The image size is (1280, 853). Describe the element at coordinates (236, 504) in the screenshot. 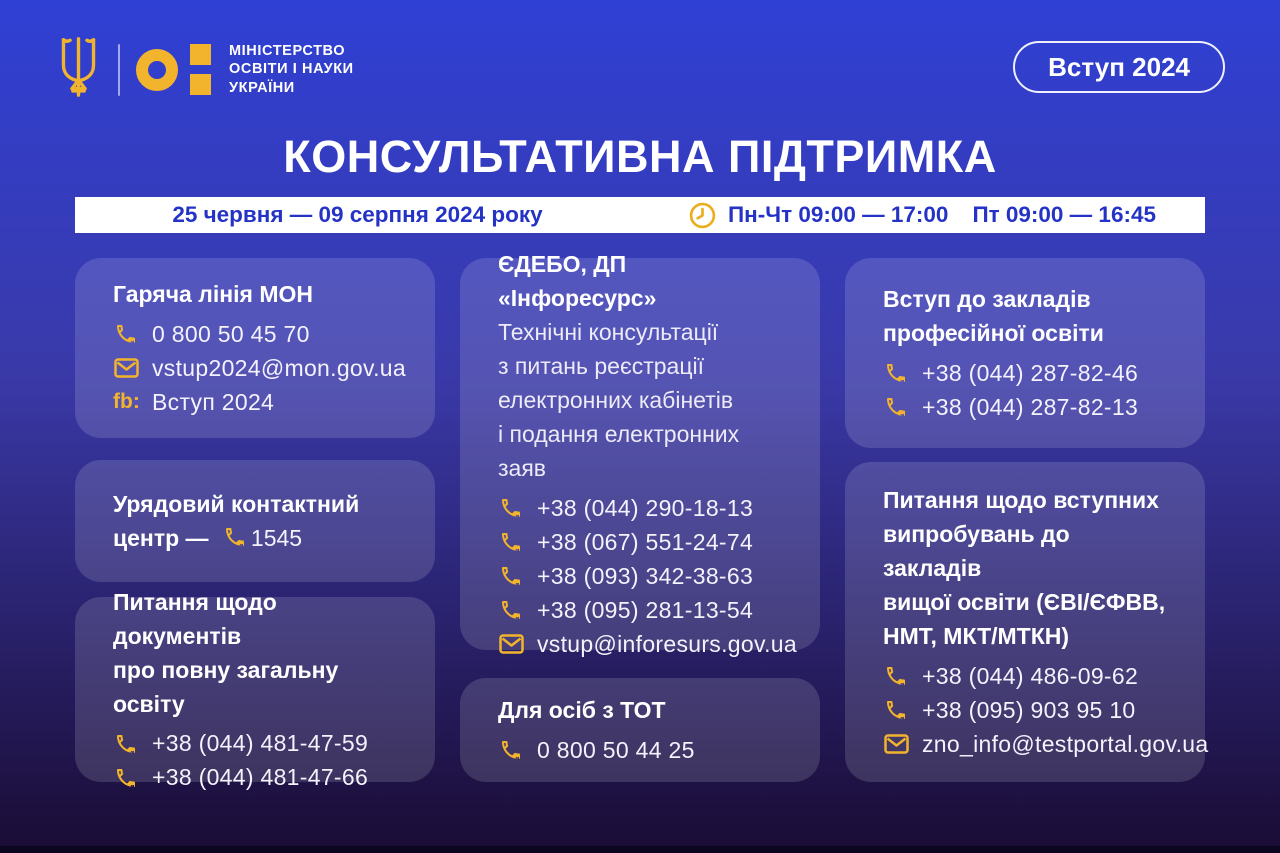

I see `card-title-line: Урядовий контактний` at that location.